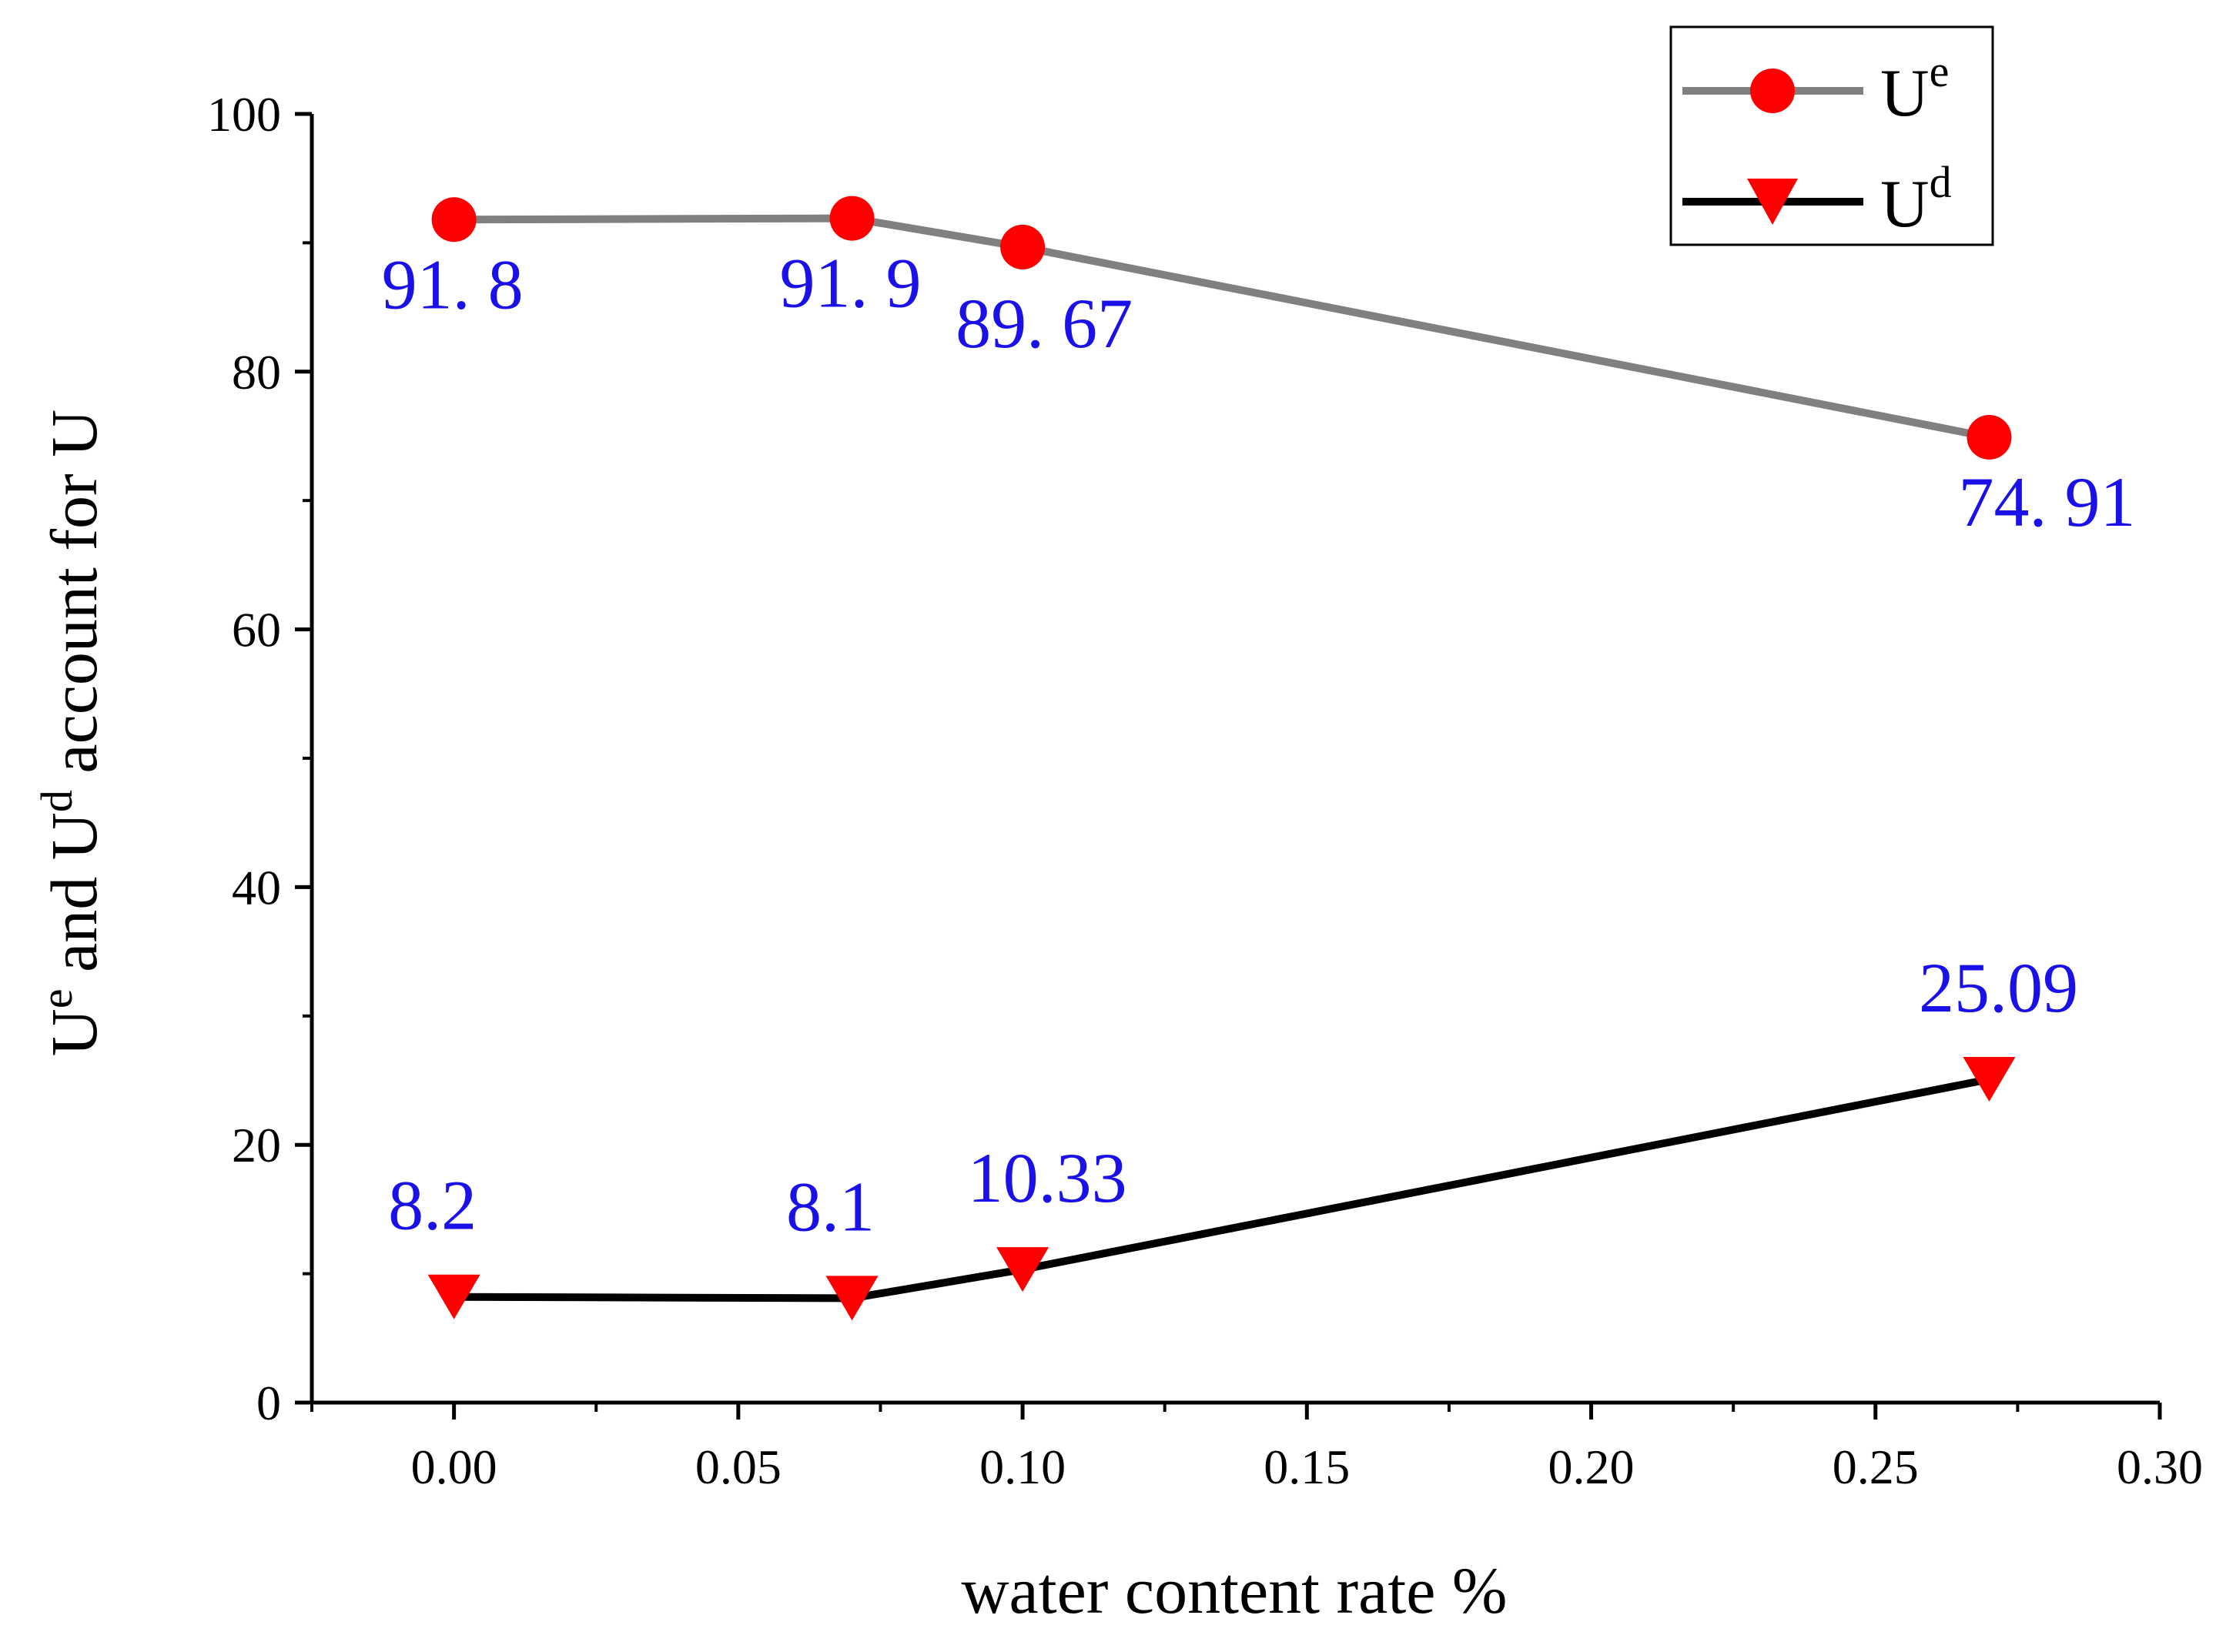  What do you see at coordinates (74, 600) in the screenshot?
I see `y-axis-title-part3: account for U` at bounding box center [74, 600].